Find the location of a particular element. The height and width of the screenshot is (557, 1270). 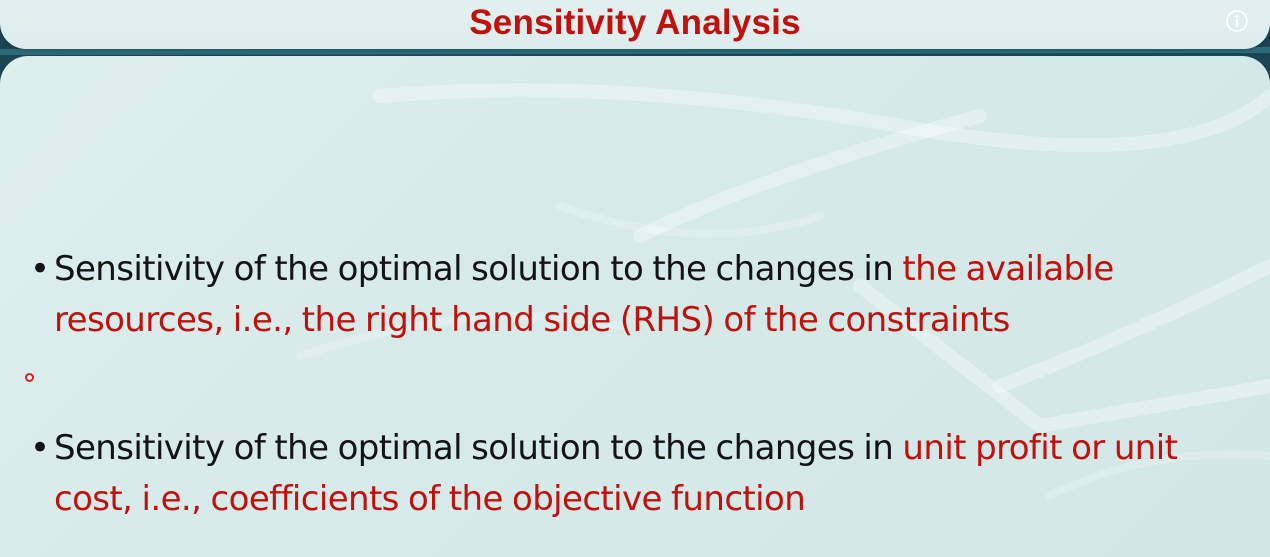

slide-title: Sensitivity Analysis is located at coordinates (635, 22).